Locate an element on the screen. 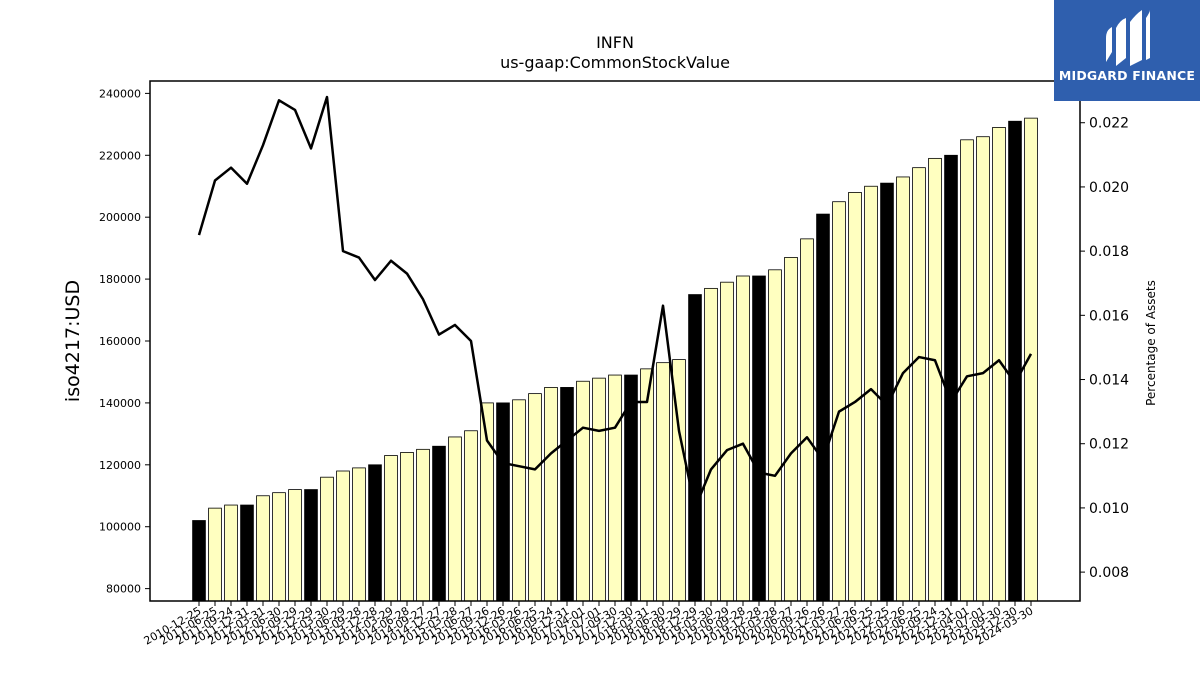 This screenshot has height=675, width=1200. y2-axis-label: Percentage of Assets is located at coordinates (1151, 343).